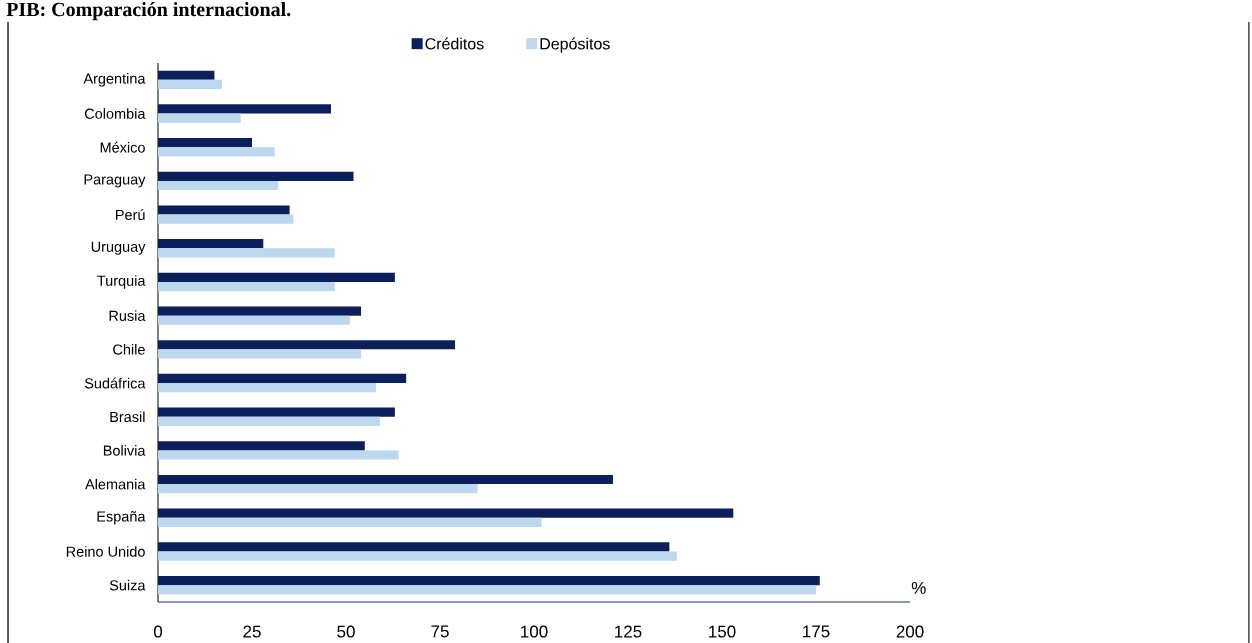  What do you see at coordinates (121, 518) in the screenshot?
I see `y-tick-label: España` at bounding box center [121, 518].